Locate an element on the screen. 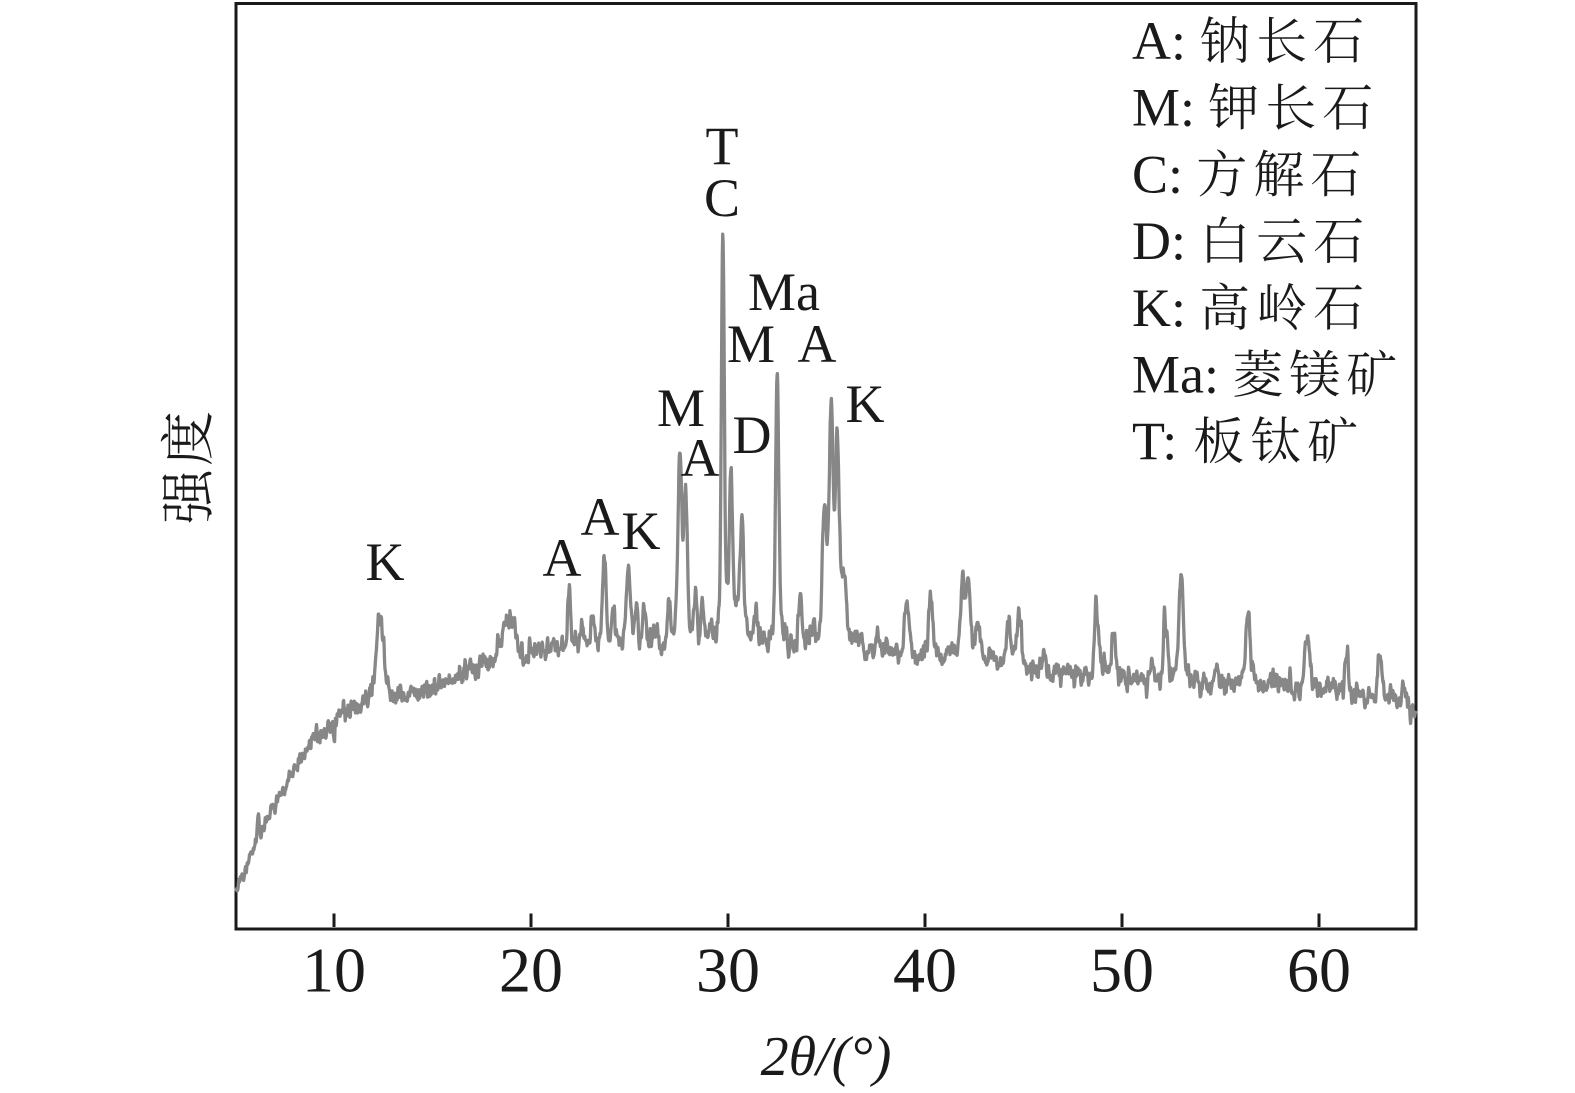  svg-text: 40 is located at coordinates (925, 970).